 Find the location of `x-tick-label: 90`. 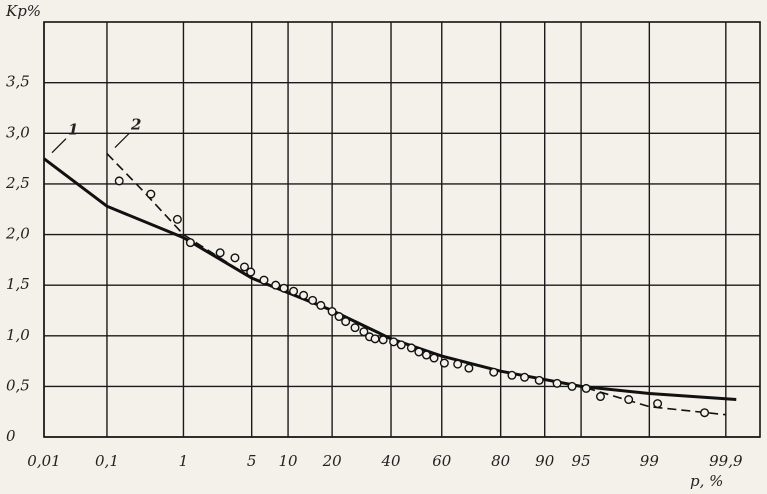

x-tick-label: 90 is located at coordinates (545, 461).